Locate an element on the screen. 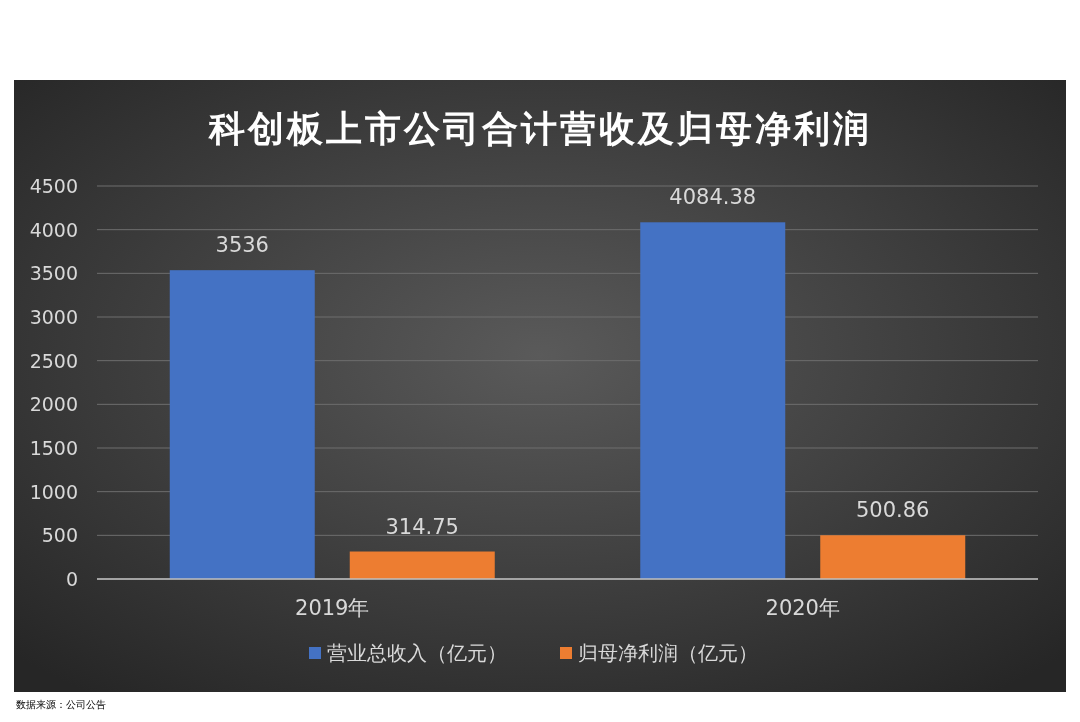 This screenshot has width=1080, height=722. y-tick-label: 500 is located at coordinates (59, 535).